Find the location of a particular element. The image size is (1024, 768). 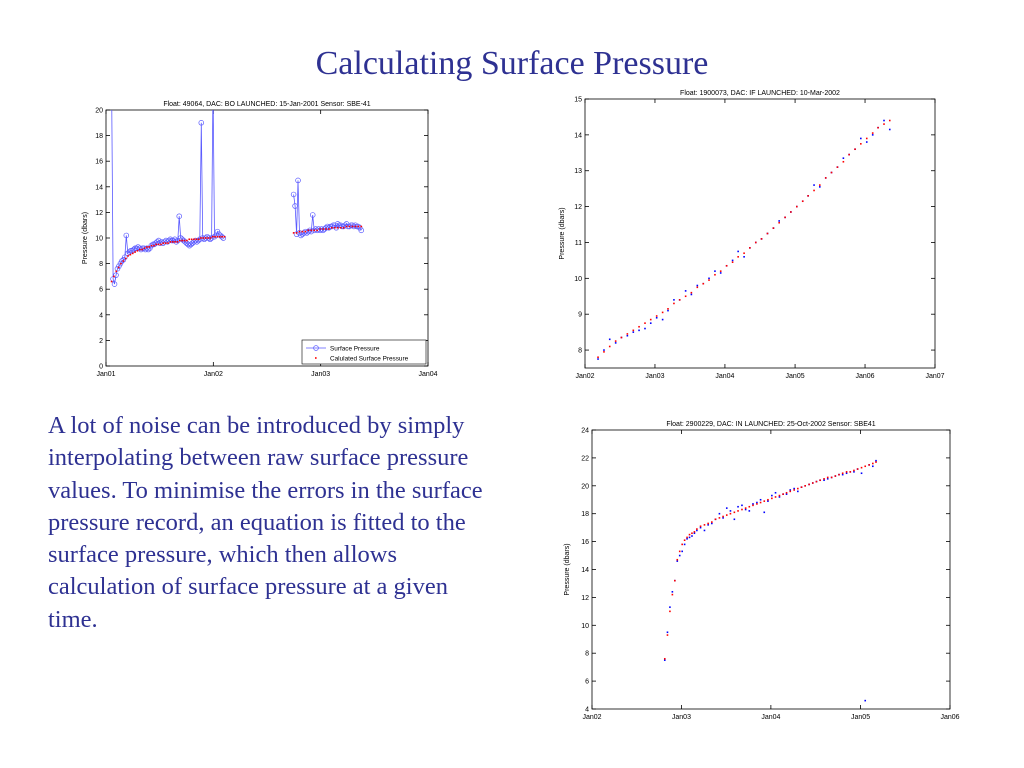

y-tick-label: 14 is located at coordinates (99, 187).